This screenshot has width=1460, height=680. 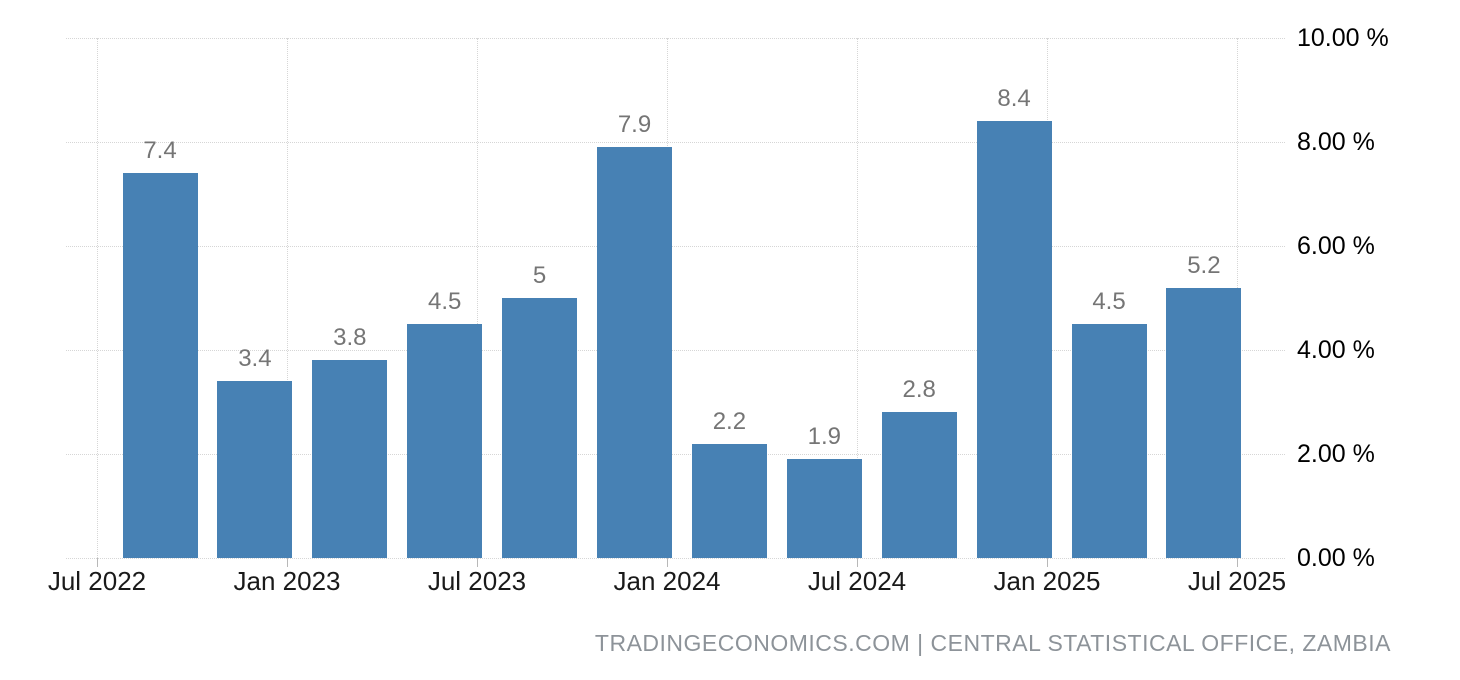 What do you see at coordinates (1336, 142) in the screenshot?
I see `y-axis-label: 8.00 %` at bounding box center [1336, 142].